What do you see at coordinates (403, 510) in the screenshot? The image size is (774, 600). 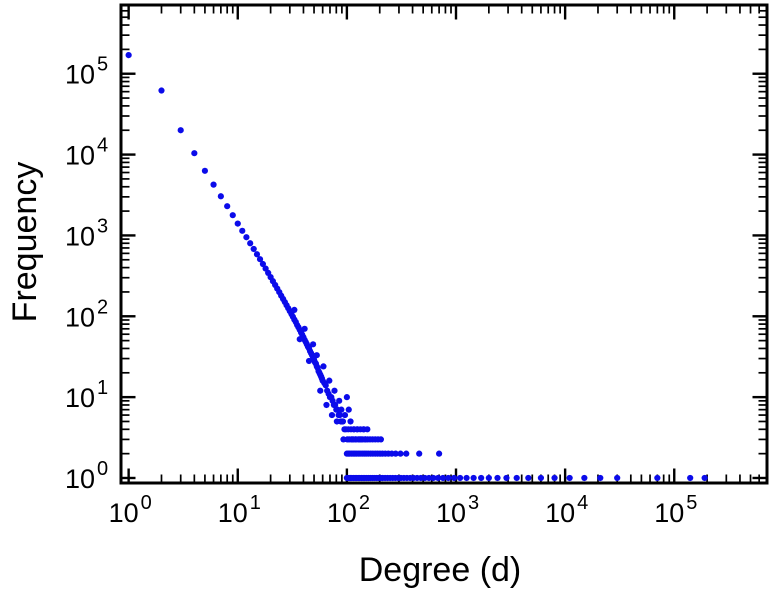 I see `x-tick-labels: 10 0 10 1 10 2 10 3 10 4 10 5` at bounding box center [403, 510].